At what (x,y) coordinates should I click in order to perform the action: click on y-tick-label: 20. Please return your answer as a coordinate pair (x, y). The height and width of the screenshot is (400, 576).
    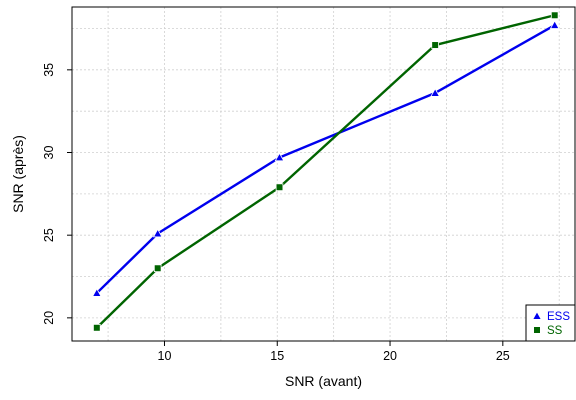
    Looking at the image, I should click on (49, 318).